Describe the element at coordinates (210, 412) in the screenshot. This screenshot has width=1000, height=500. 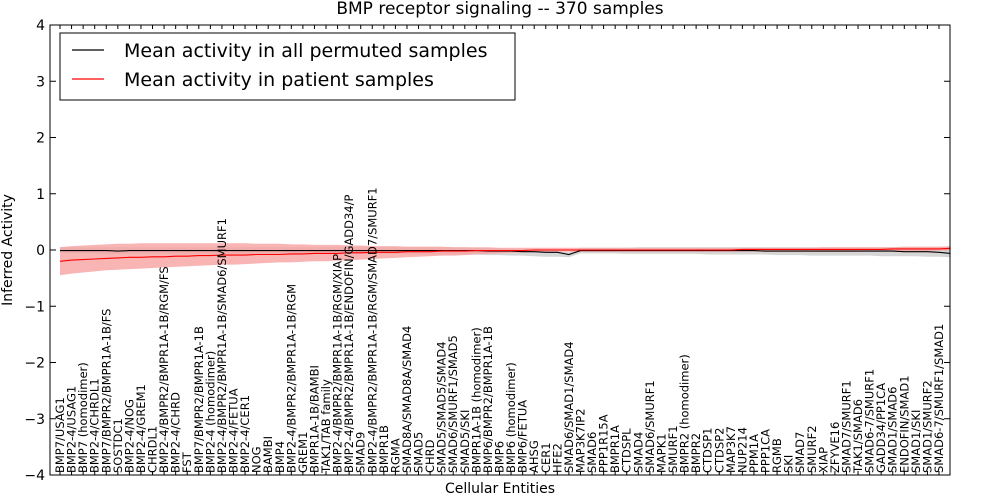
I see `entity-label: BMP2-4 (homodimer)` at that location.